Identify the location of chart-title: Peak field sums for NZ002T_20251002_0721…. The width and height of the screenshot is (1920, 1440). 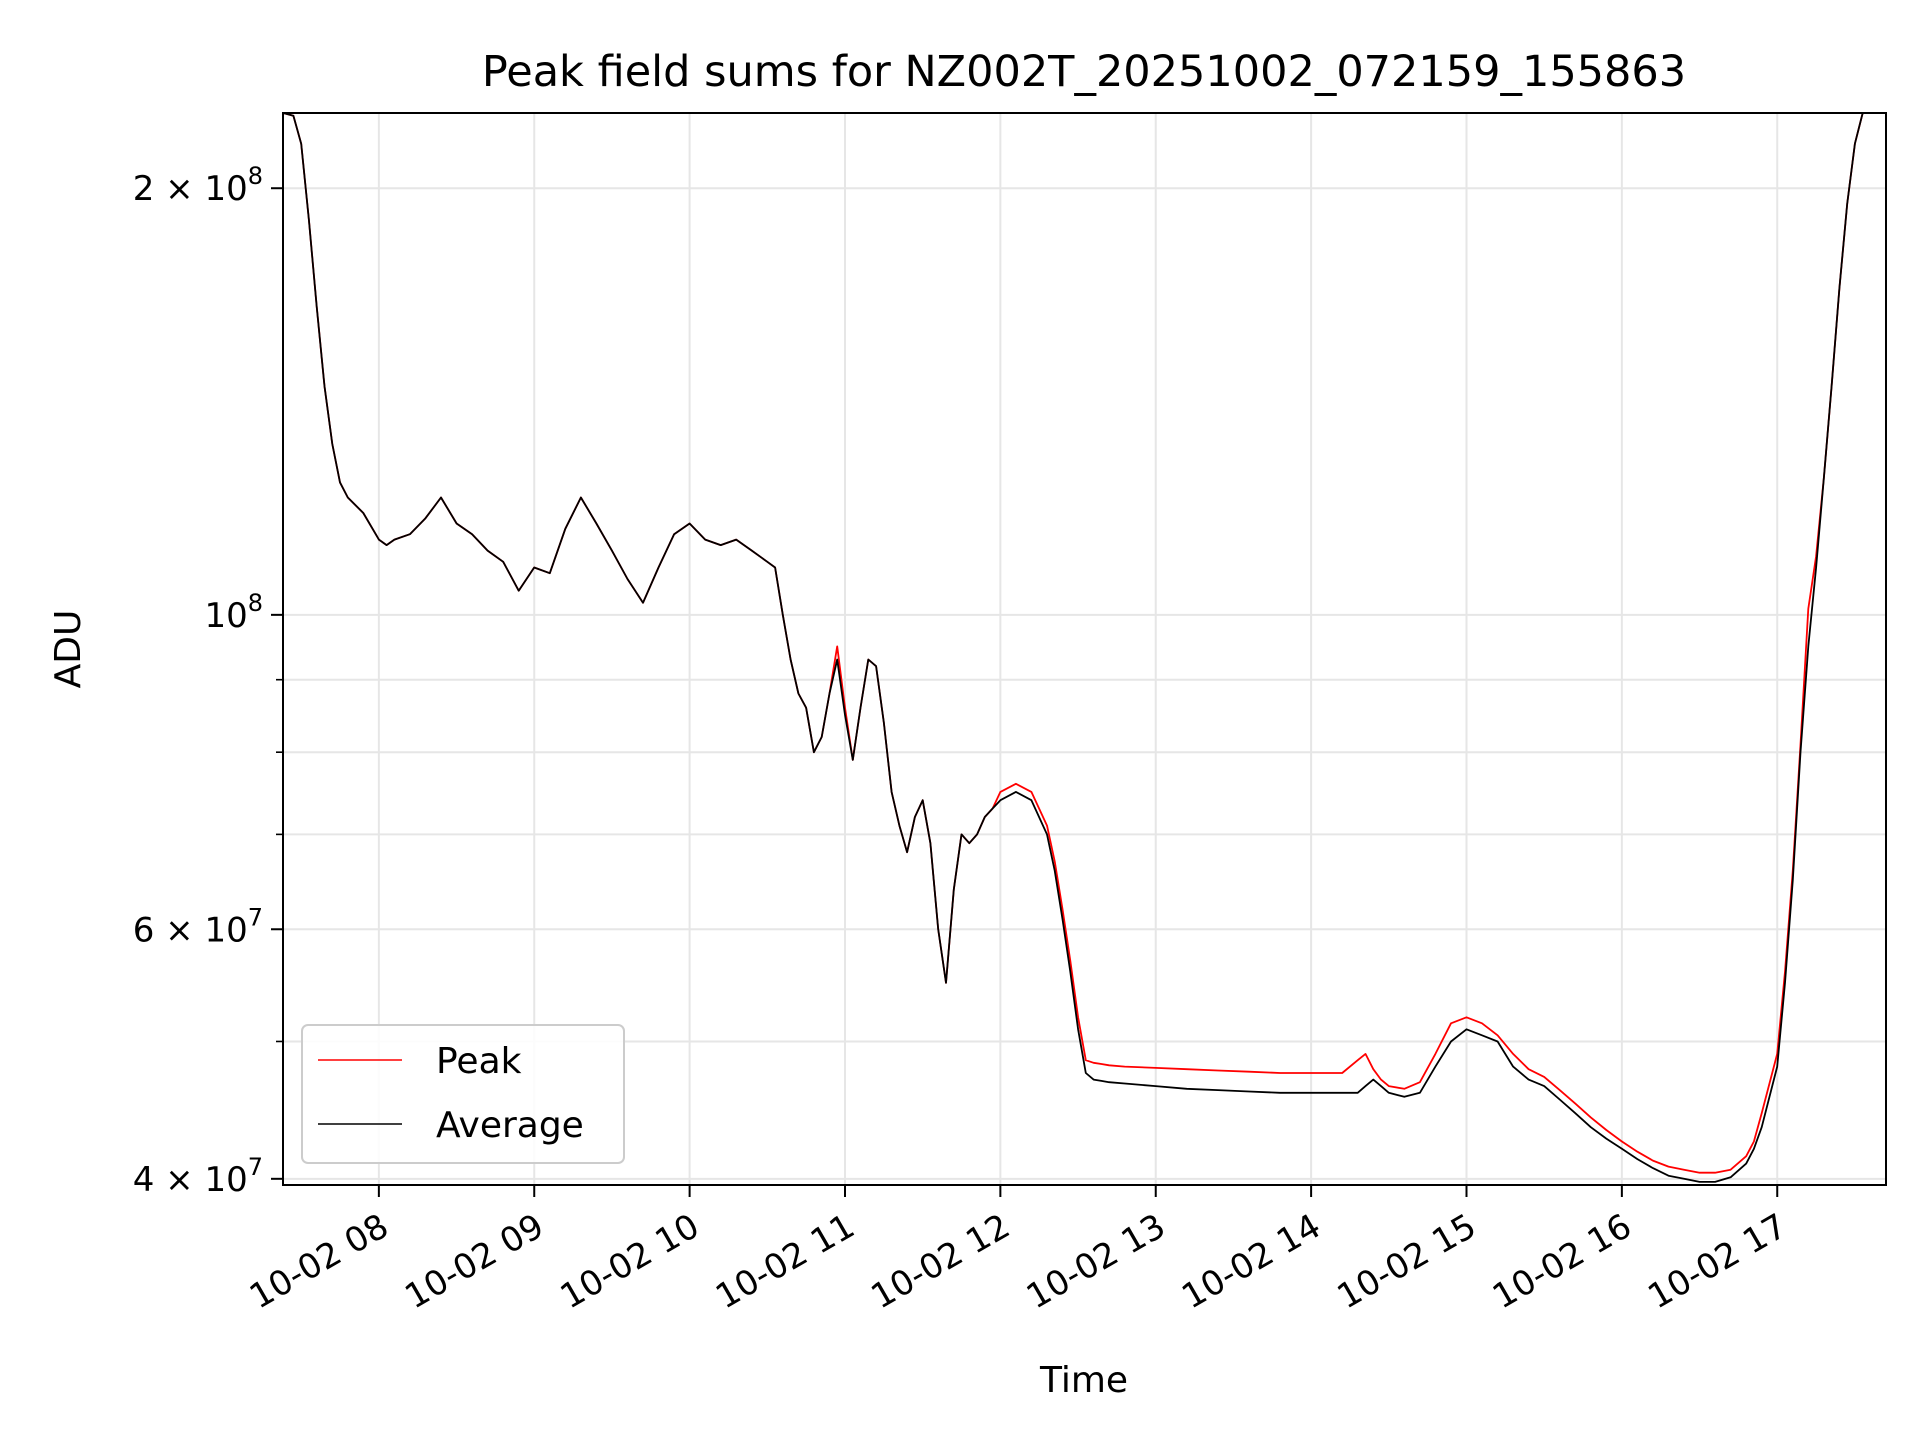
(1084, 72).